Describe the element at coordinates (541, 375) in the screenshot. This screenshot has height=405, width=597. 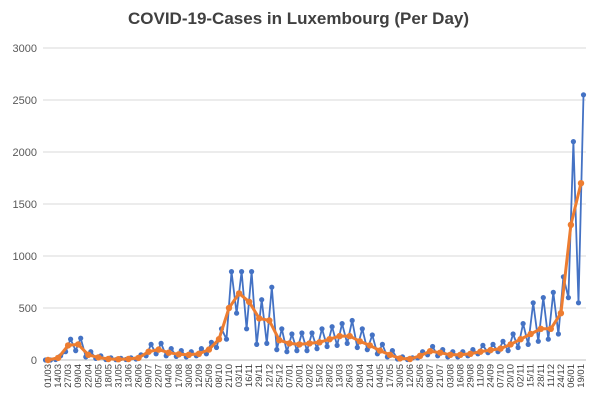
I see `x-tick-label: 28/11` at that location.